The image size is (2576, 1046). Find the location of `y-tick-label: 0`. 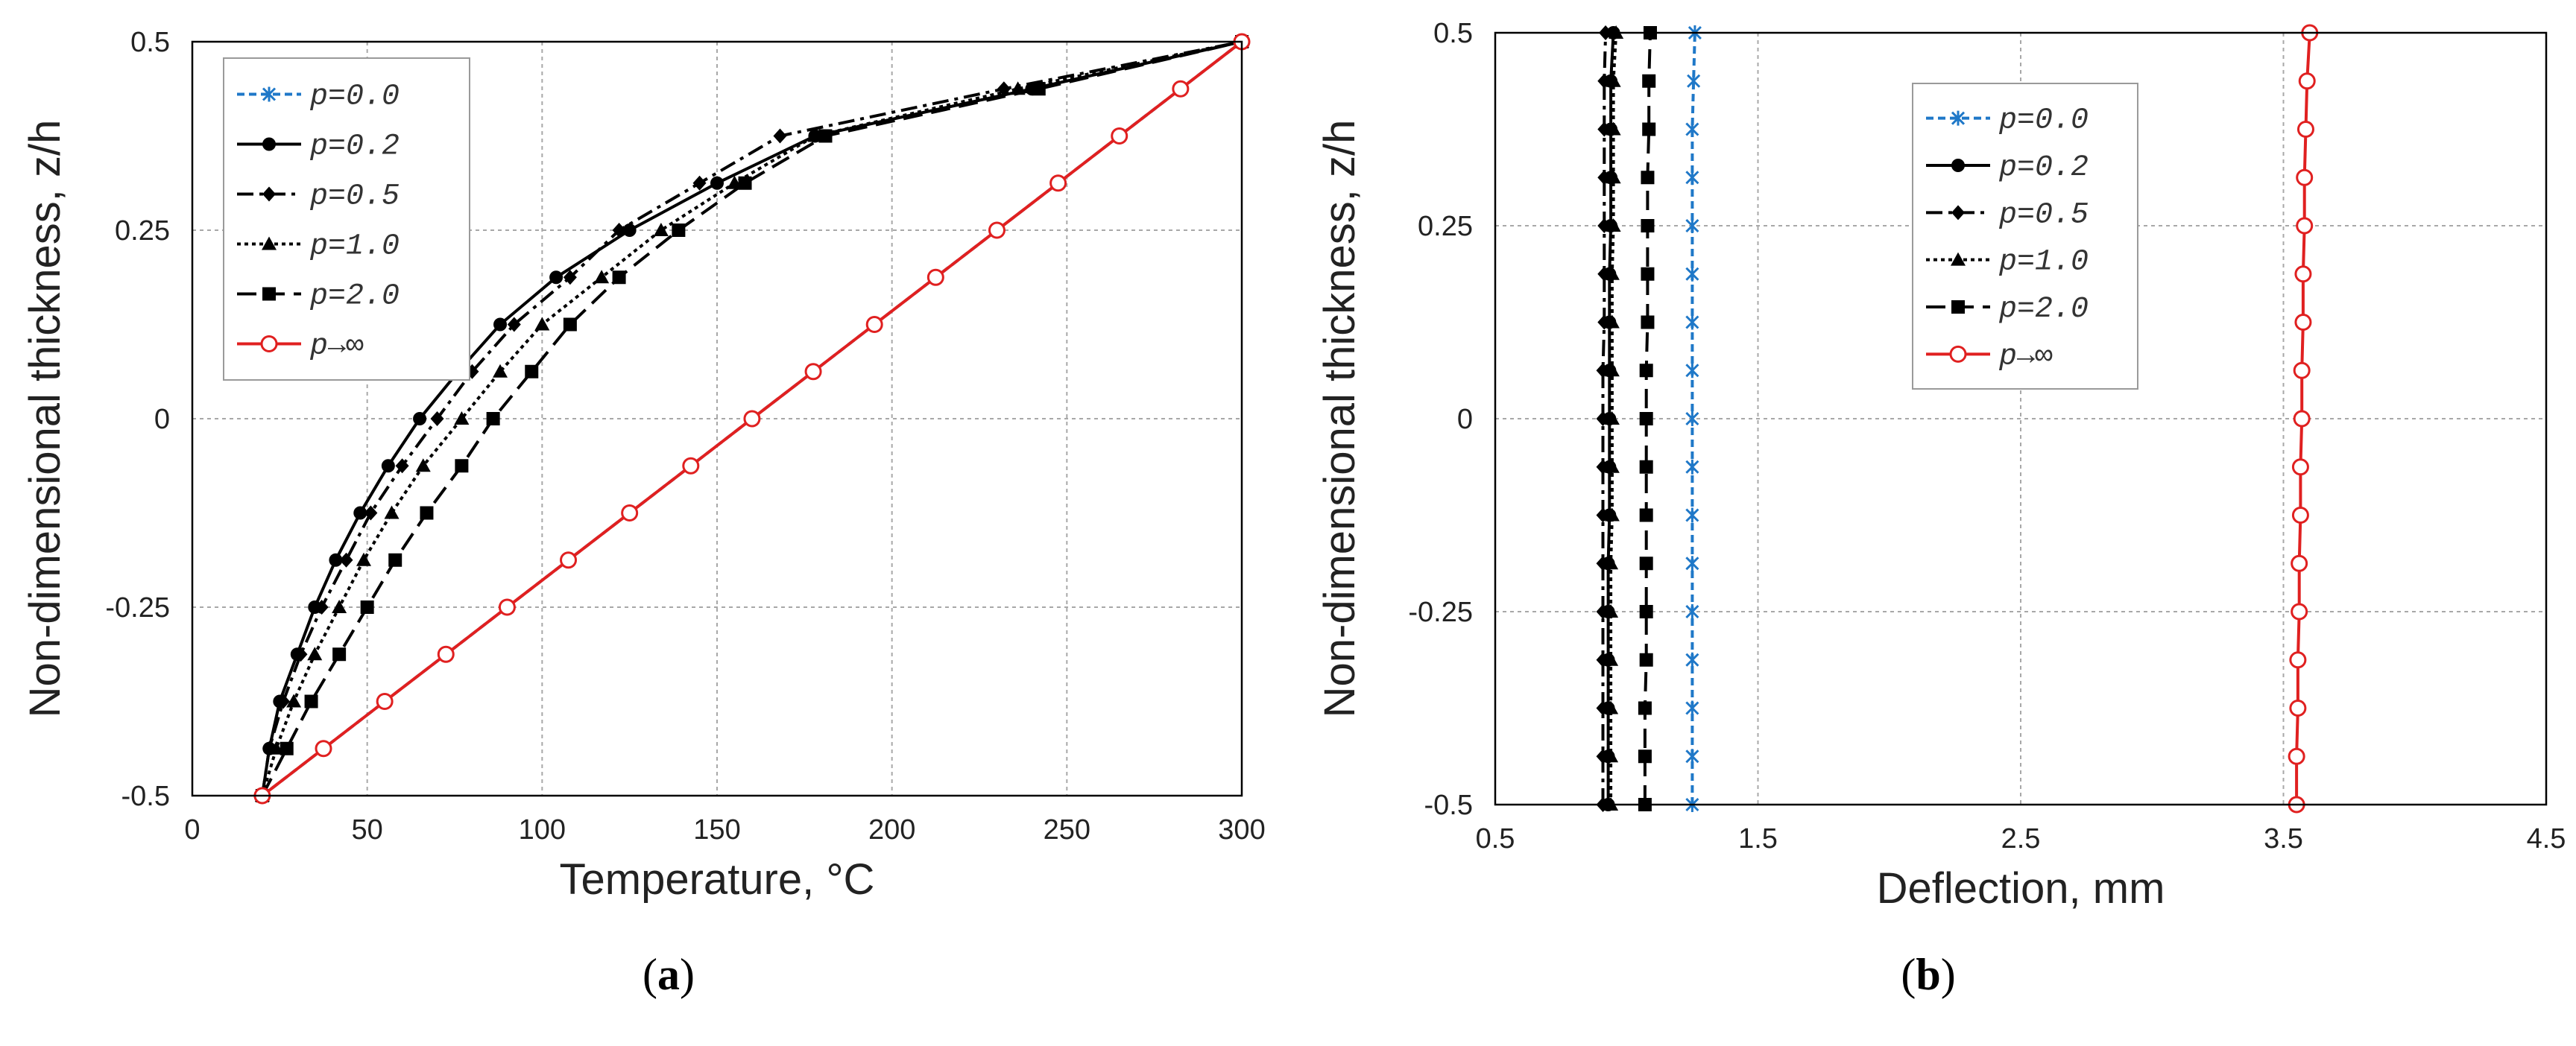

y-tick-label: 0 is located at coordinates (1465, 420).